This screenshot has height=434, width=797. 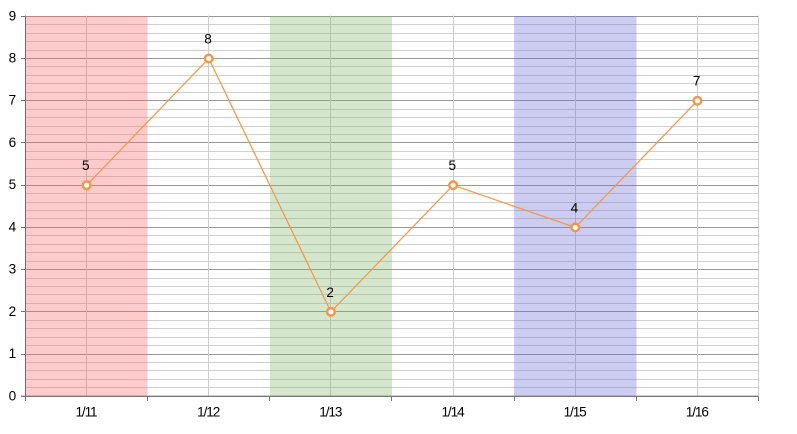 I want to click on svg-text: 1/12, so click(x=208, y=411).